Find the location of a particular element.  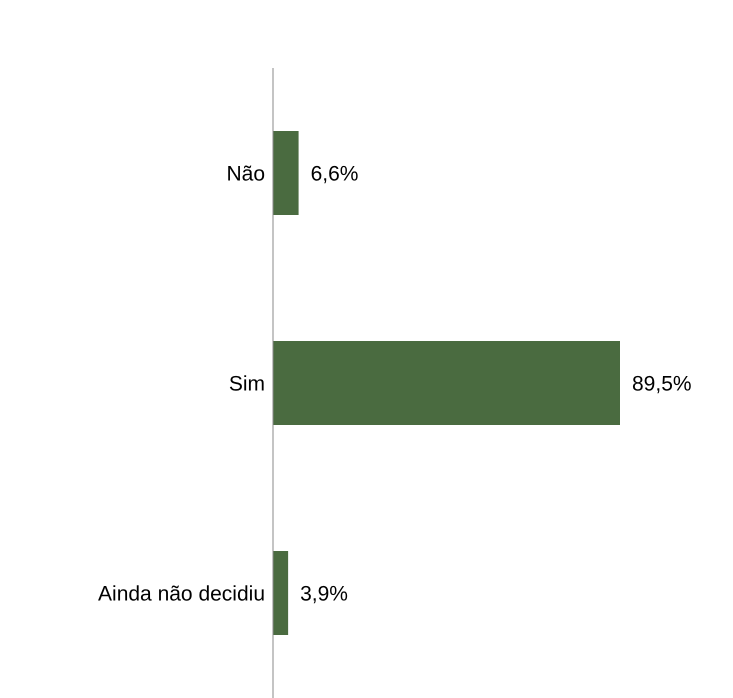

data-label: 3,9% is located at coordinates (324, 594).